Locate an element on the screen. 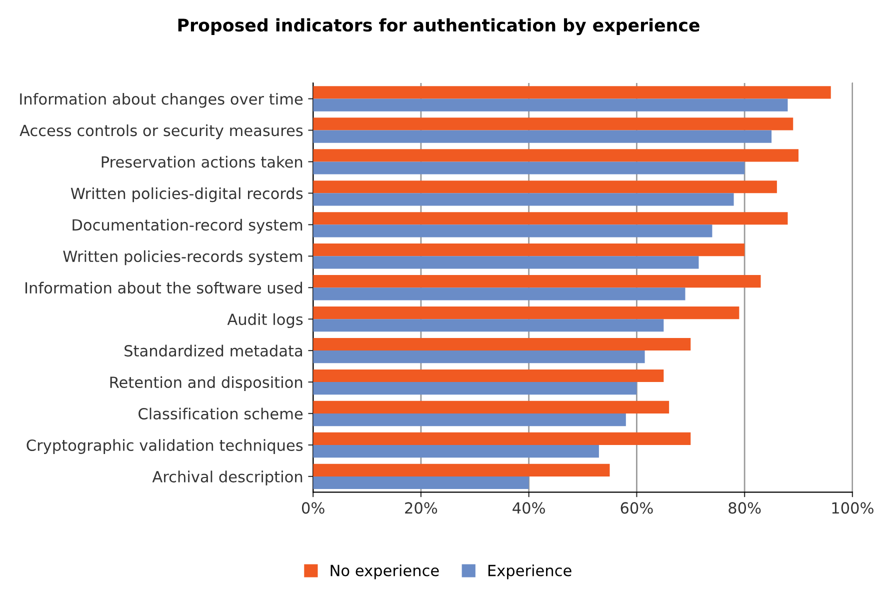 This screenshot has height=593, width=877. x-tick-label: 80% is located at coordinates (744, 508).